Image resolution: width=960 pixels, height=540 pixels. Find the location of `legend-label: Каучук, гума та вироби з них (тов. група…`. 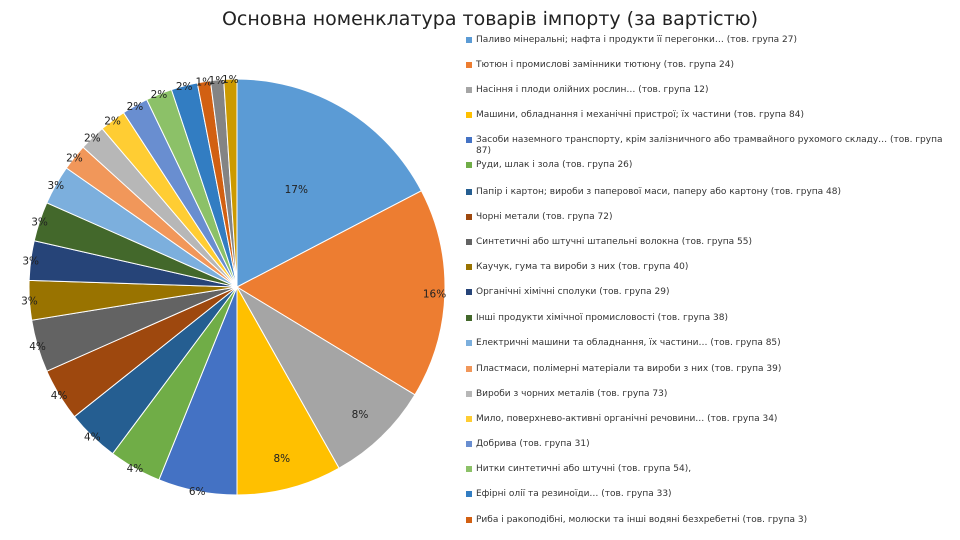

legend-label: Каучук, гума та вироби з них (тов. група… is located at coordinates (582, 267).